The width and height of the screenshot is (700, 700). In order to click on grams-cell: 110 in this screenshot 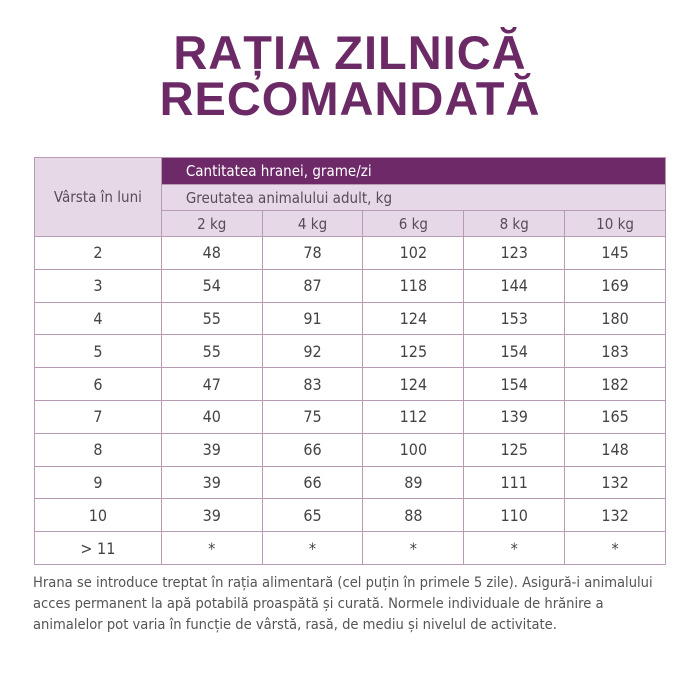, I will do `click(514, 515)`.